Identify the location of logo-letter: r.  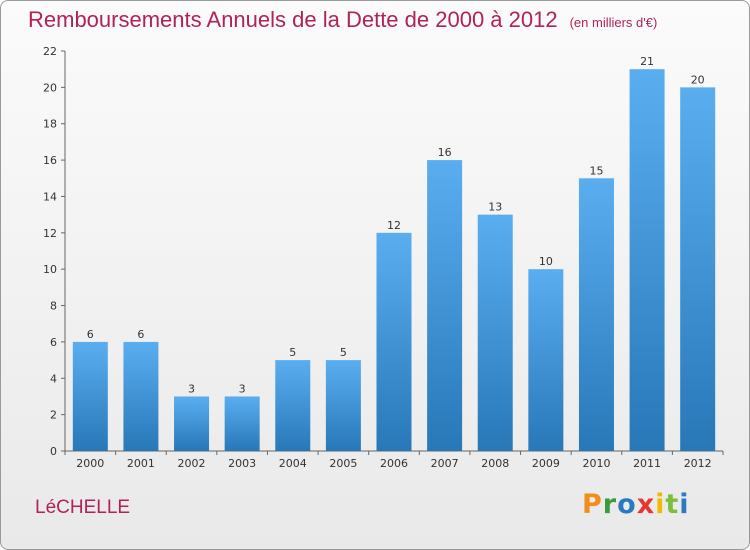
(610, 504).